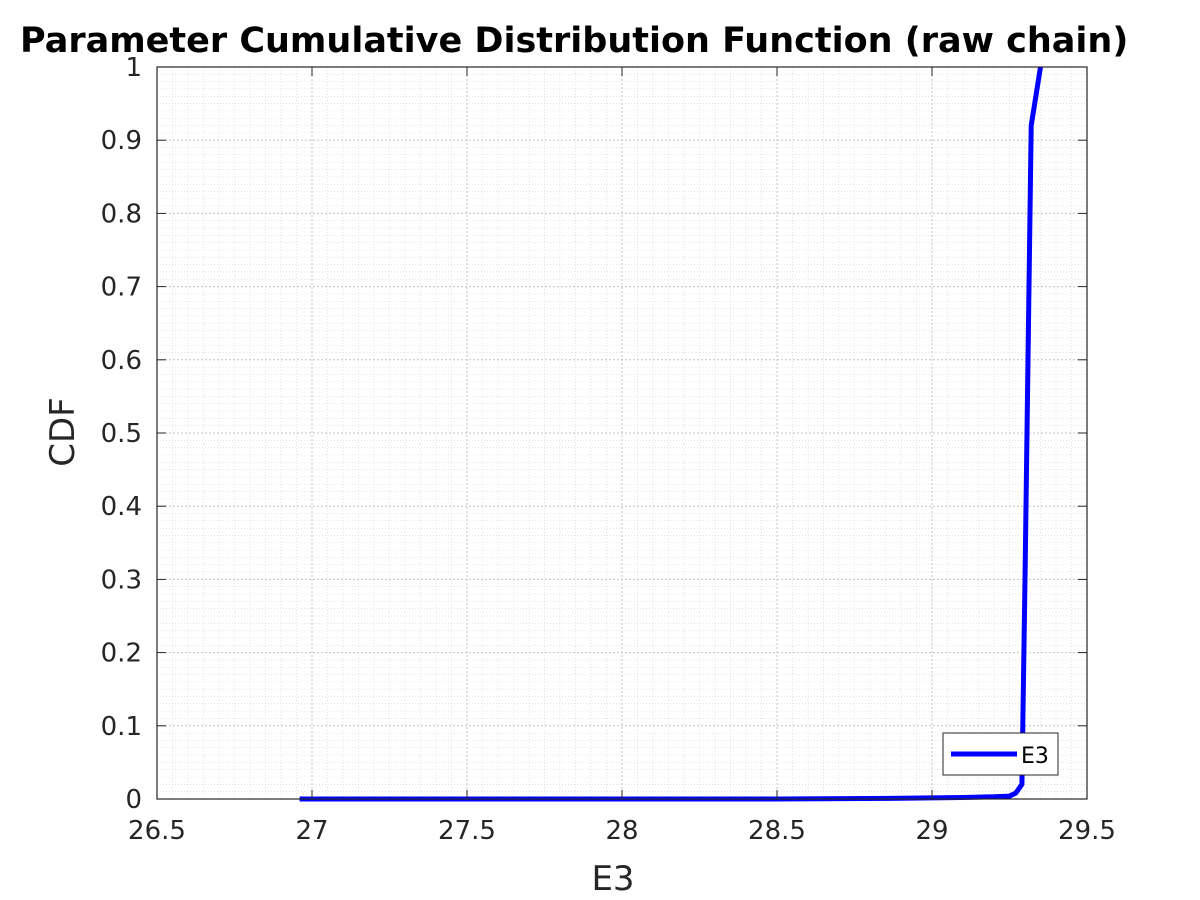 This screenshot has height=900, width=1200. Describe the element at coordinates (121, 214) in the screenshot. I see `y-tick-label: 0.8` at that location.